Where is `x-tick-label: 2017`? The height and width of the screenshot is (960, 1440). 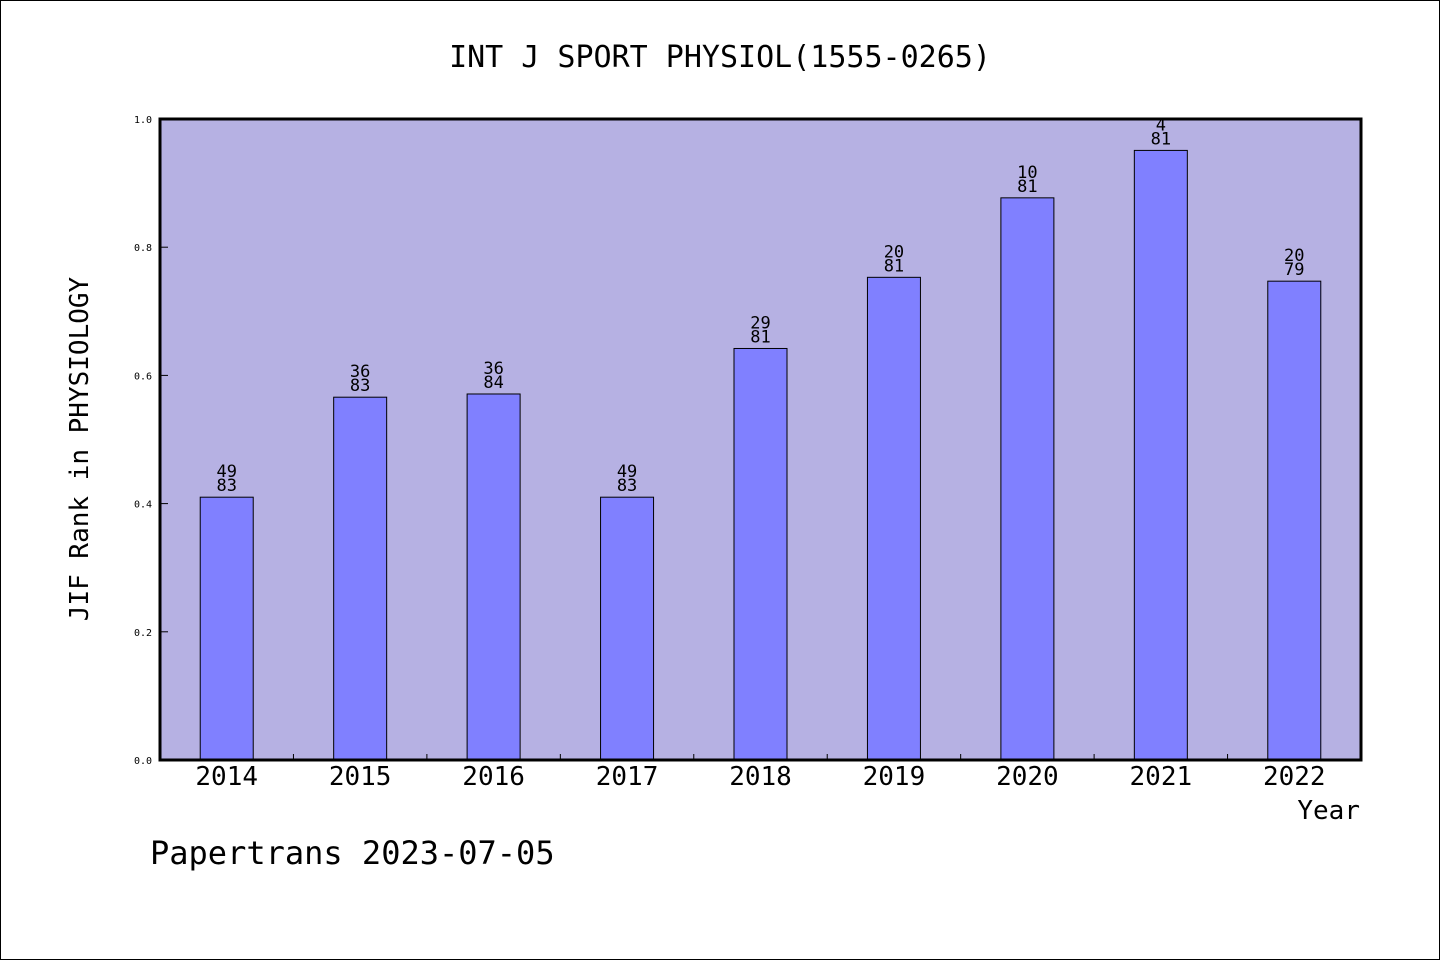
x-tick-label: 2017 is located at coordinates (627, 777).